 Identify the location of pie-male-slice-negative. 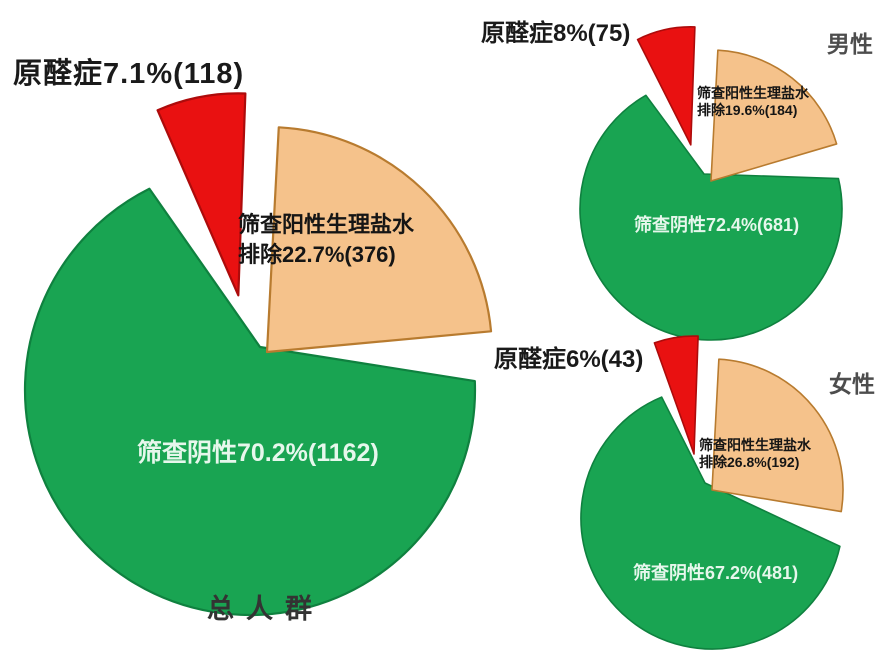
(711, 217).